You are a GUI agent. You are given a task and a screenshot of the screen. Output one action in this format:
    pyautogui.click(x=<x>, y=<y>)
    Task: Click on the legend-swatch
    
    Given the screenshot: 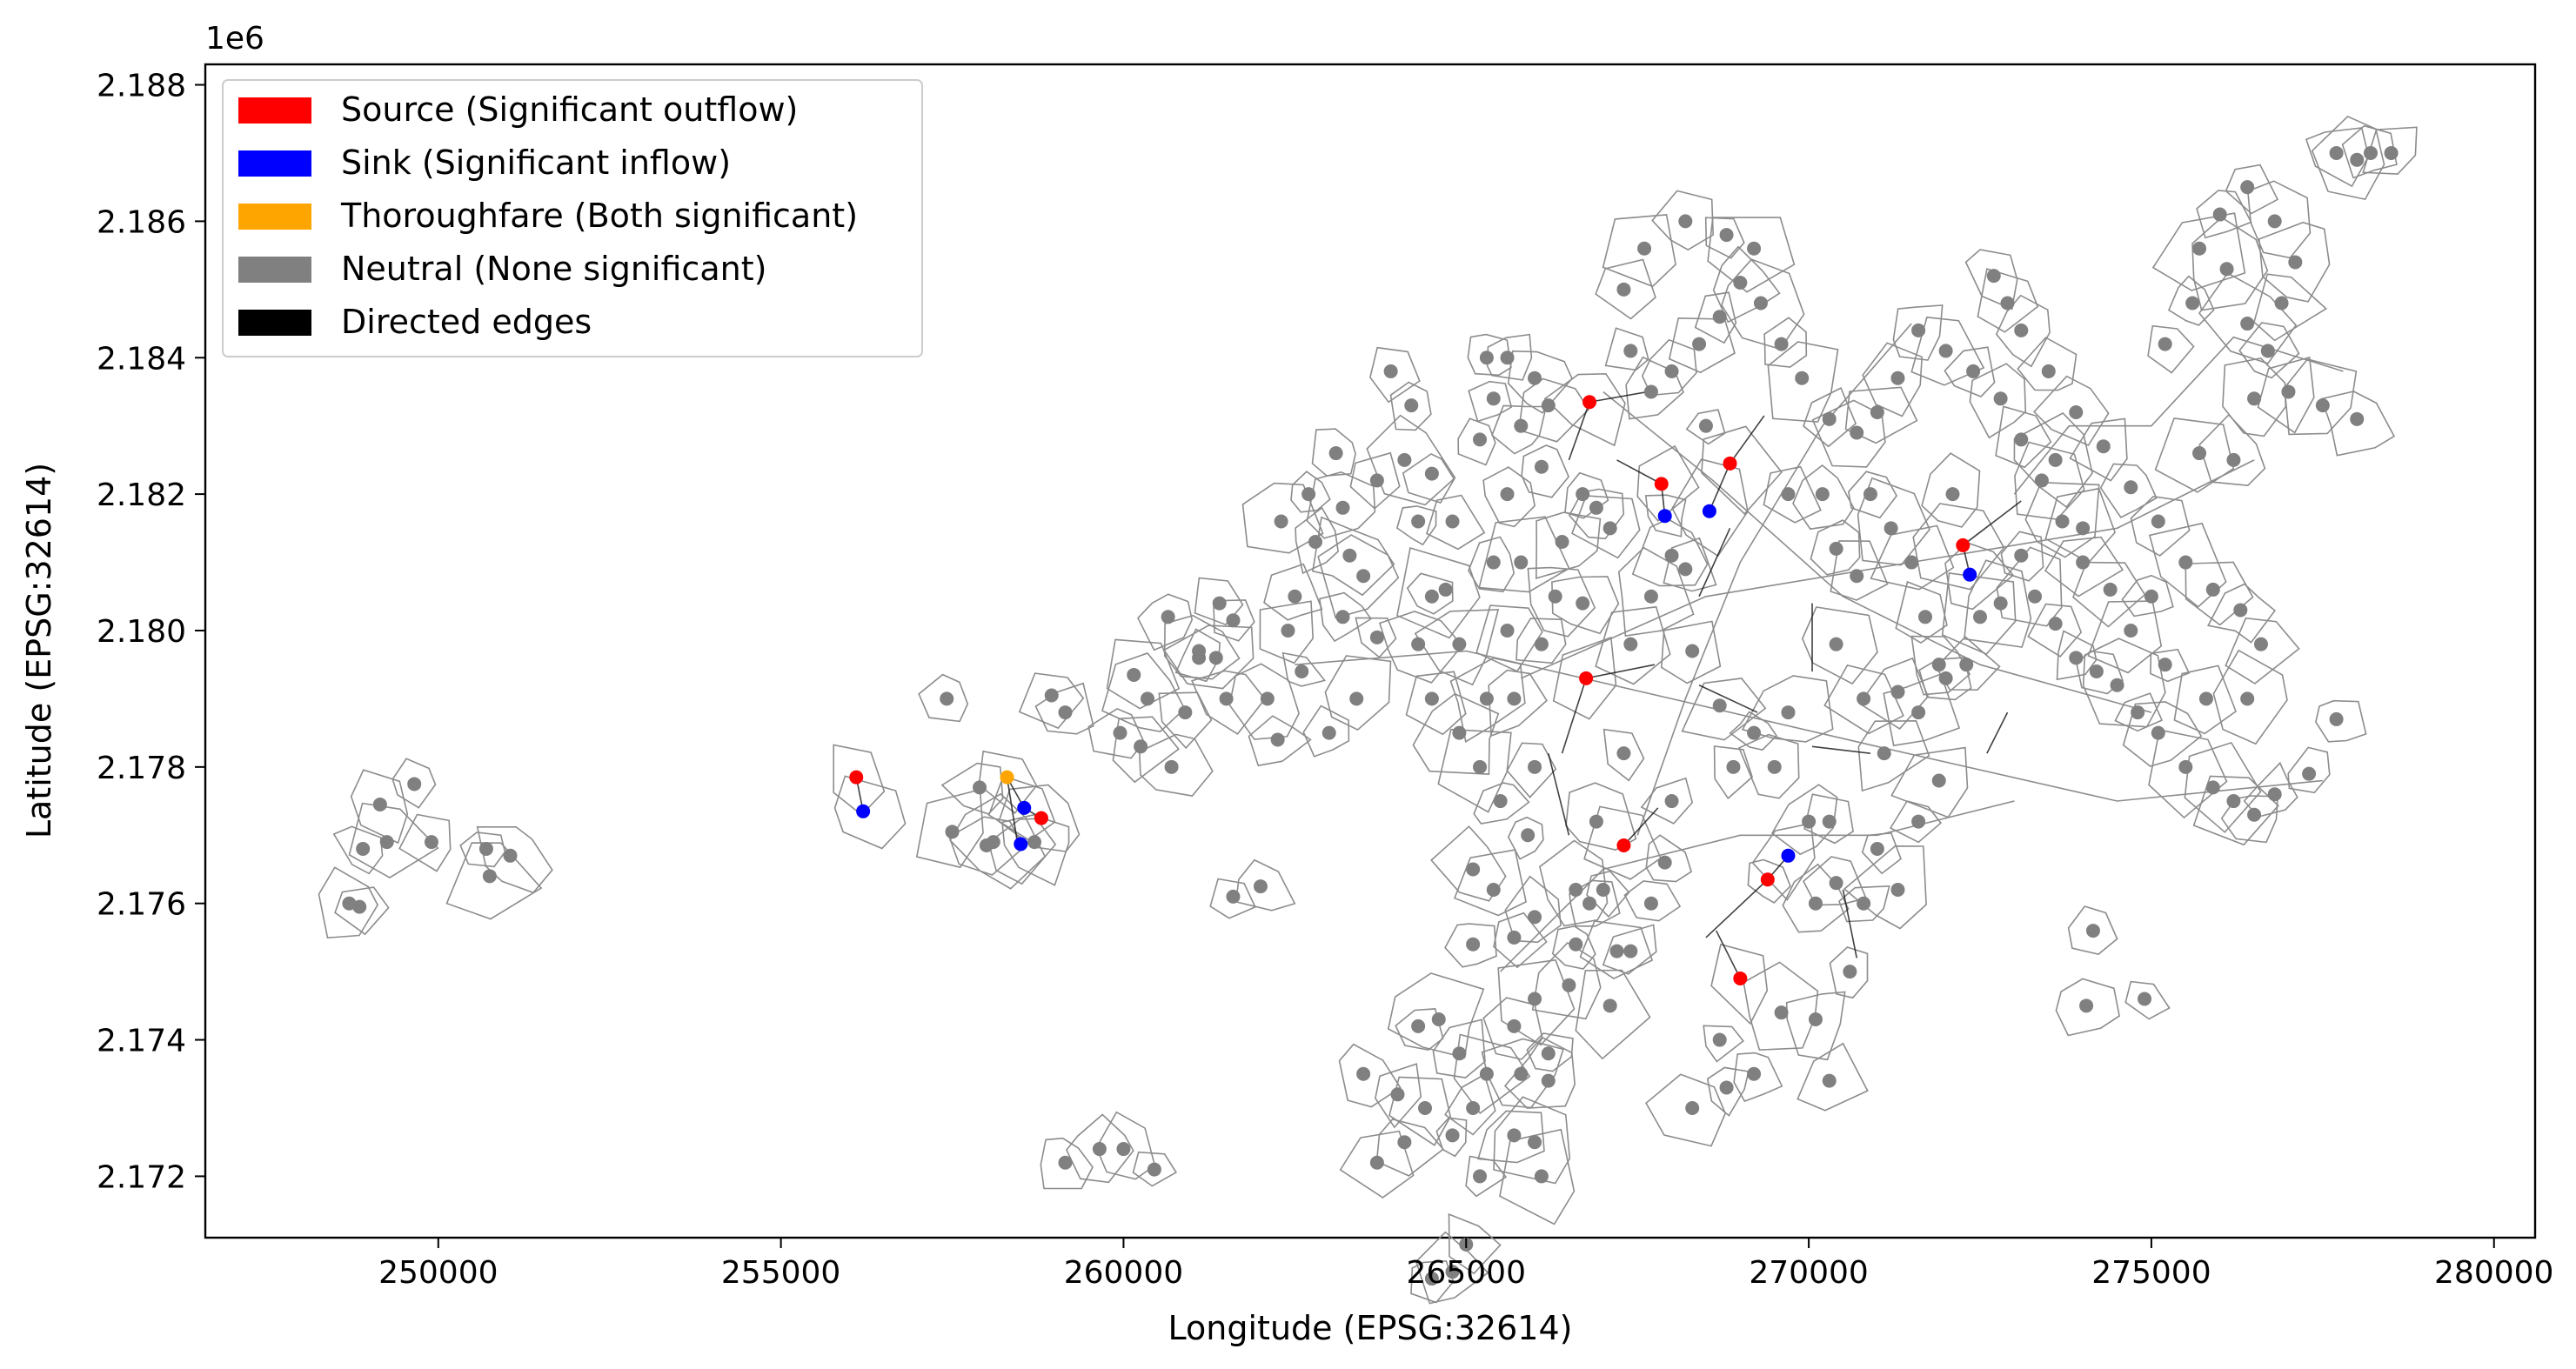 What is the action you would take?
    pyautogui.click(x=274, y=111)
    